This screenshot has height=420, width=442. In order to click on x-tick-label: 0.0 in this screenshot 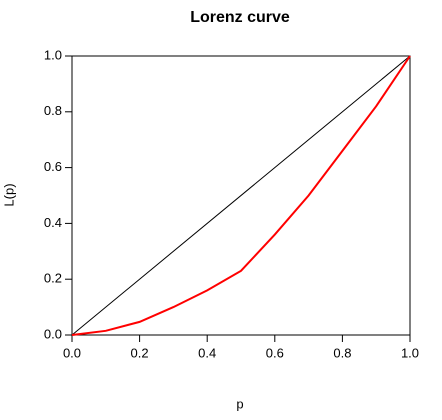, I will do `click(72, 352)`.